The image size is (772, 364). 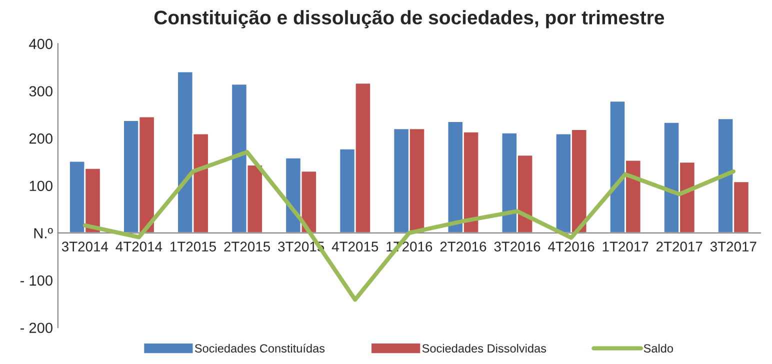 What do you see at coordinates (247, 247) in the screenshot?
I see `x-tick-label: 2T2015` at bounding box center [247, 247].